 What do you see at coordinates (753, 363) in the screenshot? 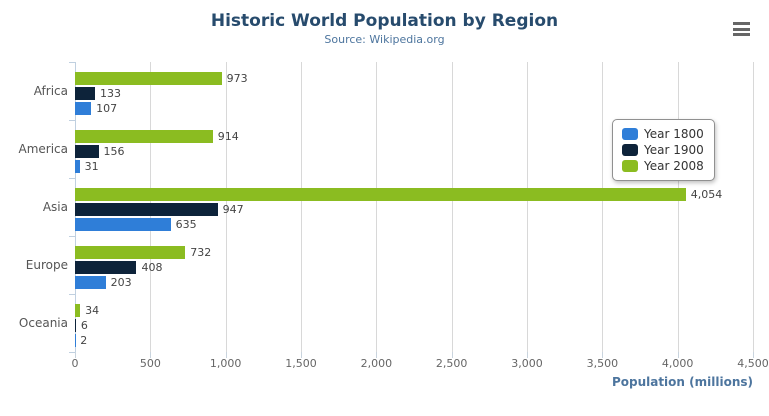
I see `x-axis-label: 4,500` at bounding box center [753, 363].